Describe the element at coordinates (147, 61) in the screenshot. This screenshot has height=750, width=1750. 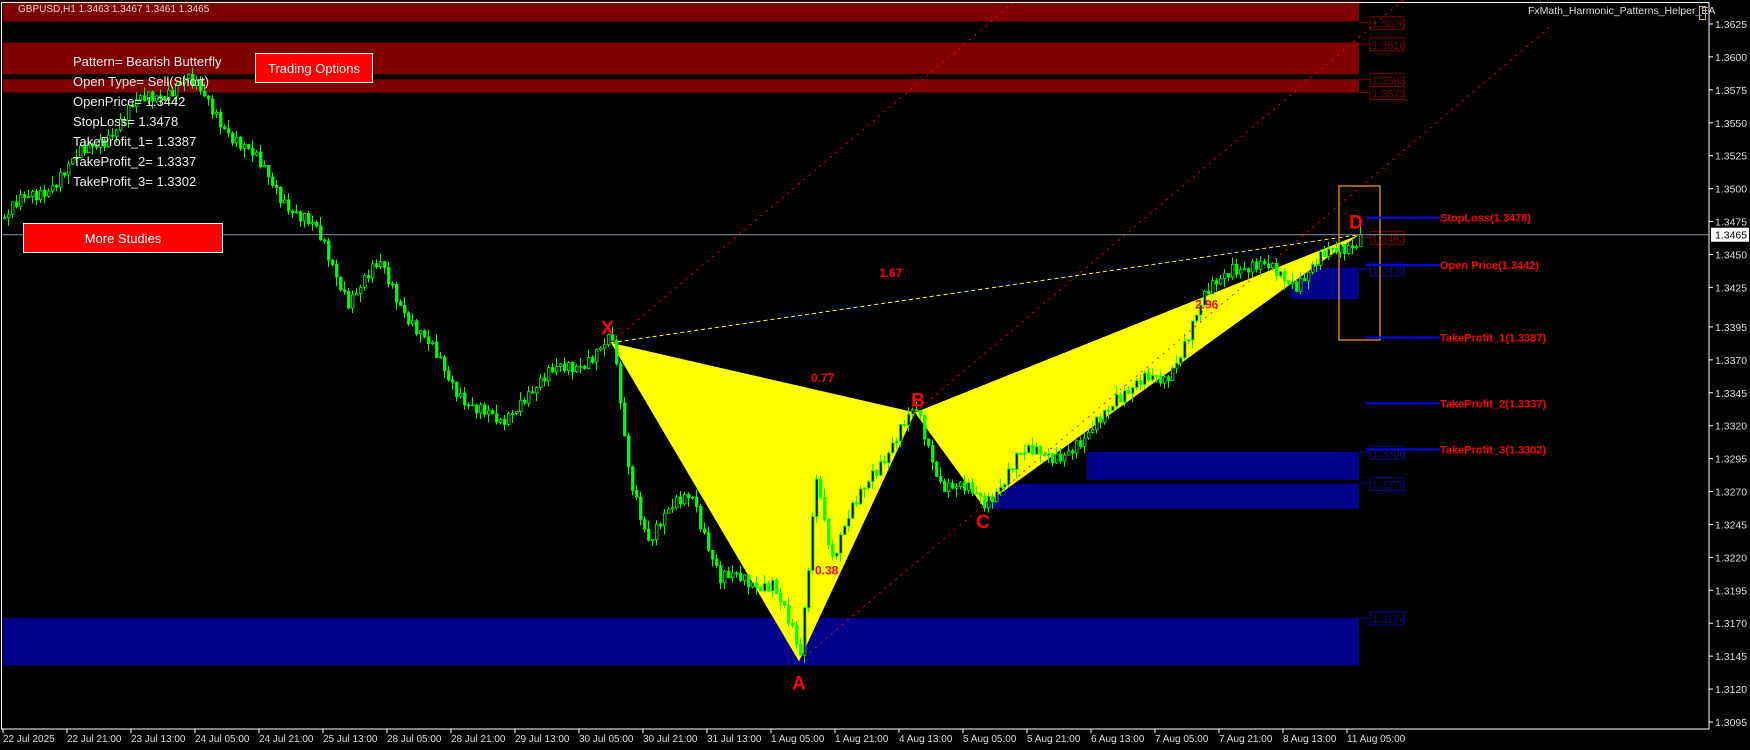
I see `info-pattern: Pattern= Bearish Butterfly` at that location.